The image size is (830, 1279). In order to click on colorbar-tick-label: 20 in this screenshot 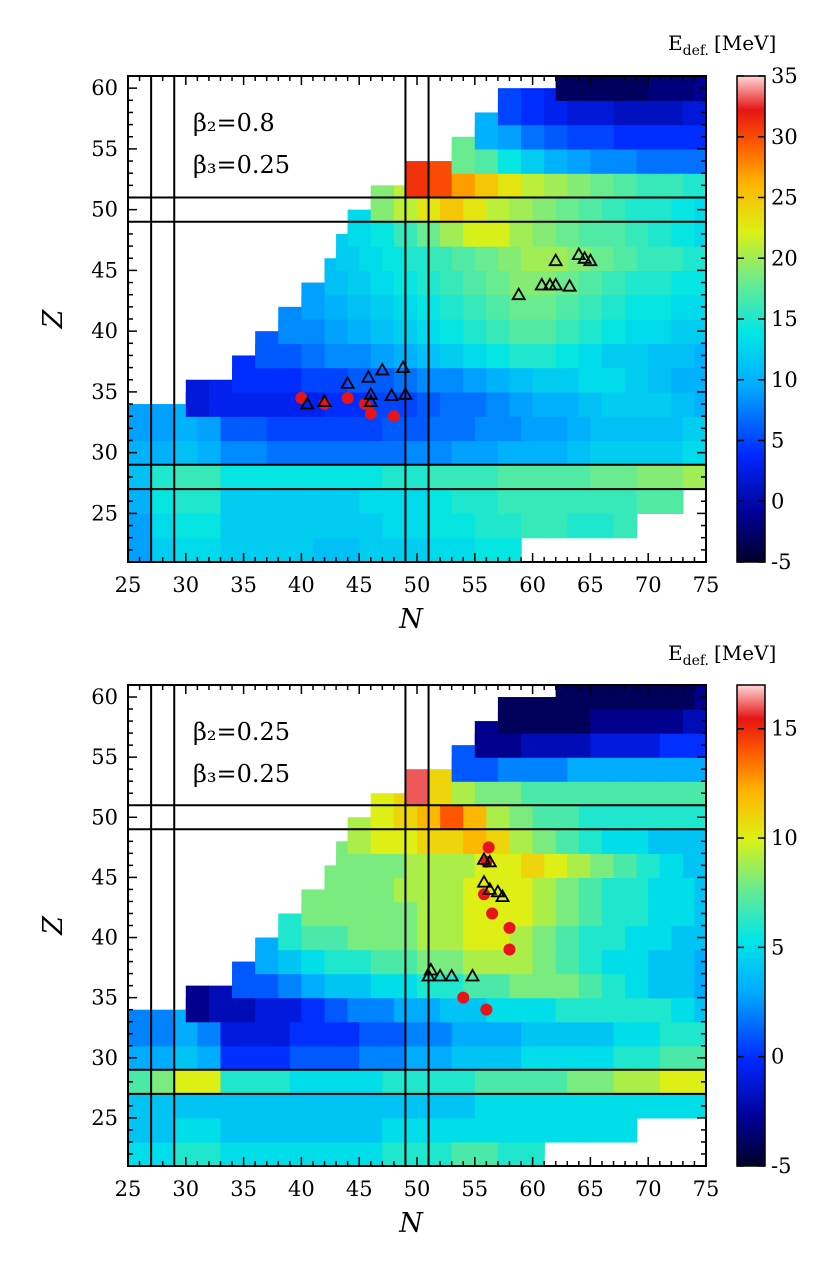, I will do `click(784, 258)`.